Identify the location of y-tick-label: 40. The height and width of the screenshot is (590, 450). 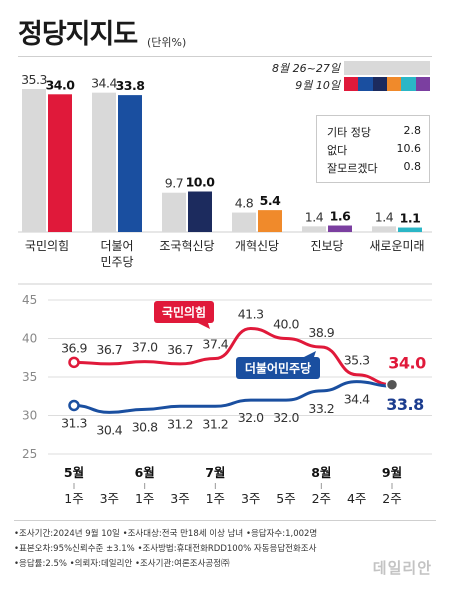
(29, 339).